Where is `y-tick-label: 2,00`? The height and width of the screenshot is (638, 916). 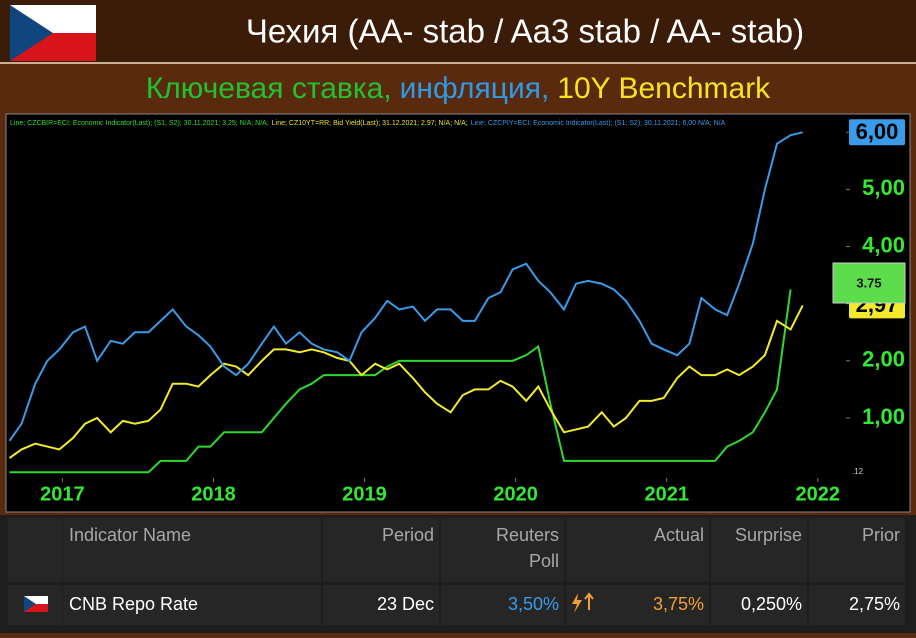
y-tick-label: 2,00 is located at coordinates (883, 359).